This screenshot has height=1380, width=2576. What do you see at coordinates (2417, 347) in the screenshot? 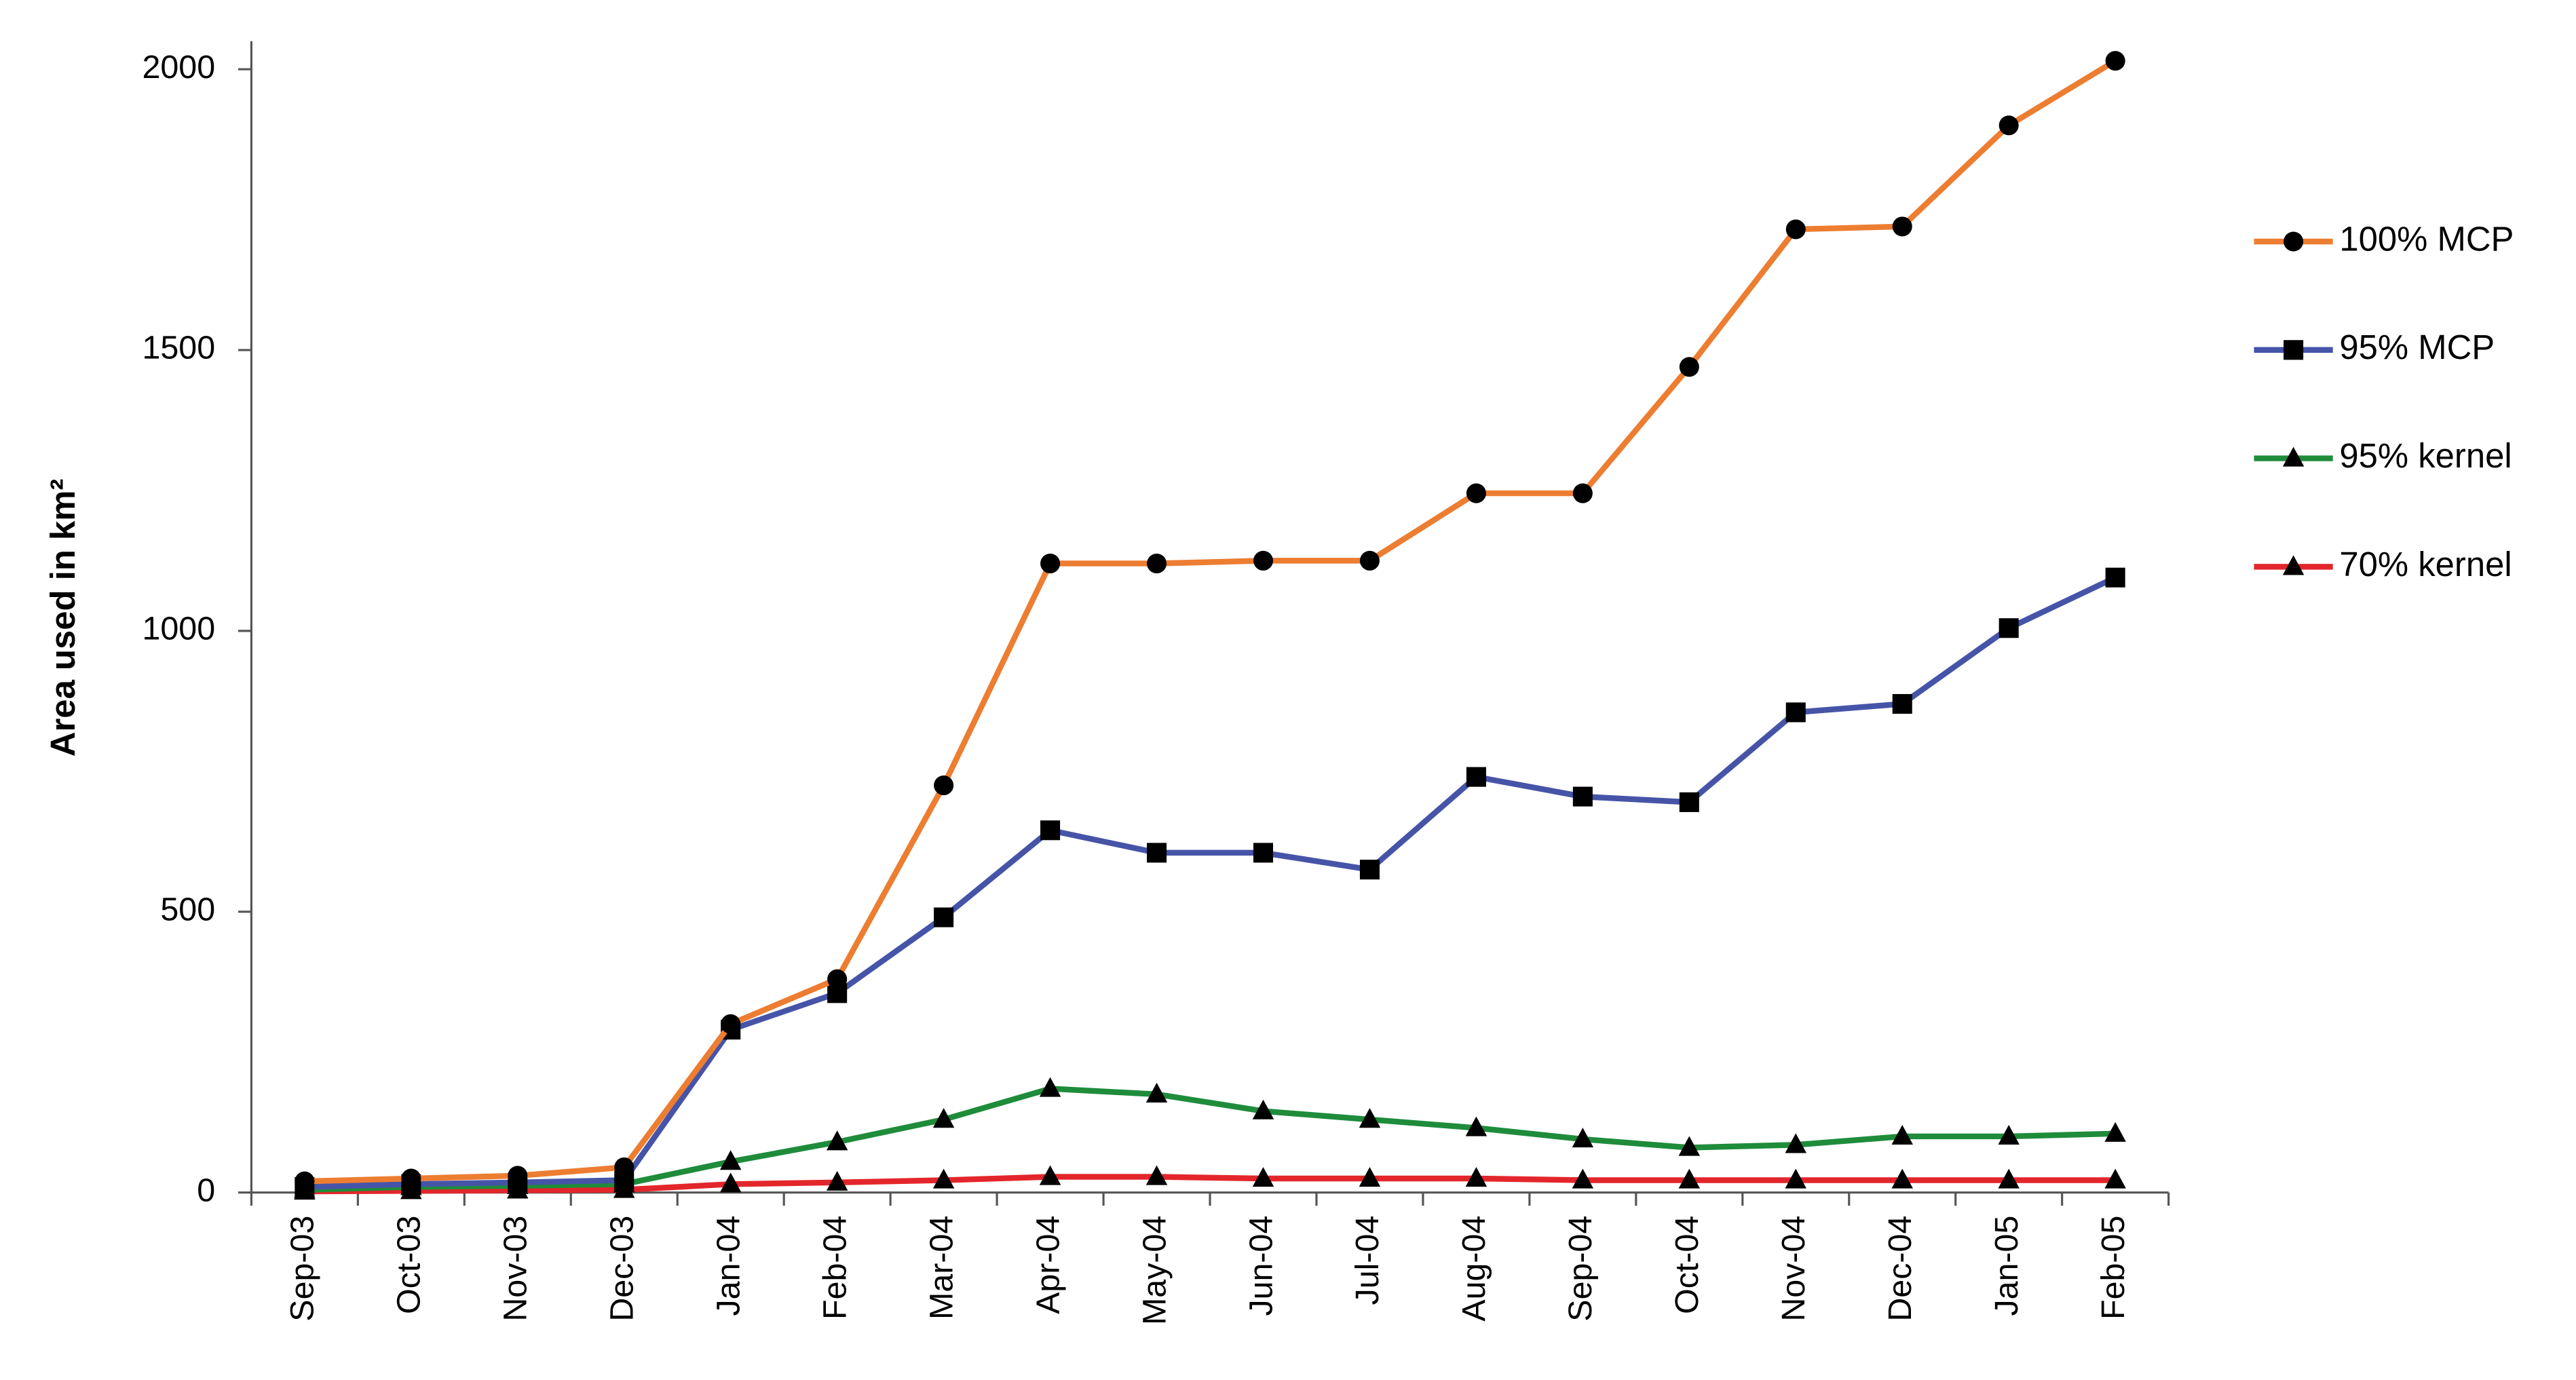
I see `legend-label: 95% MCP` at bounding box center [2417, 347].